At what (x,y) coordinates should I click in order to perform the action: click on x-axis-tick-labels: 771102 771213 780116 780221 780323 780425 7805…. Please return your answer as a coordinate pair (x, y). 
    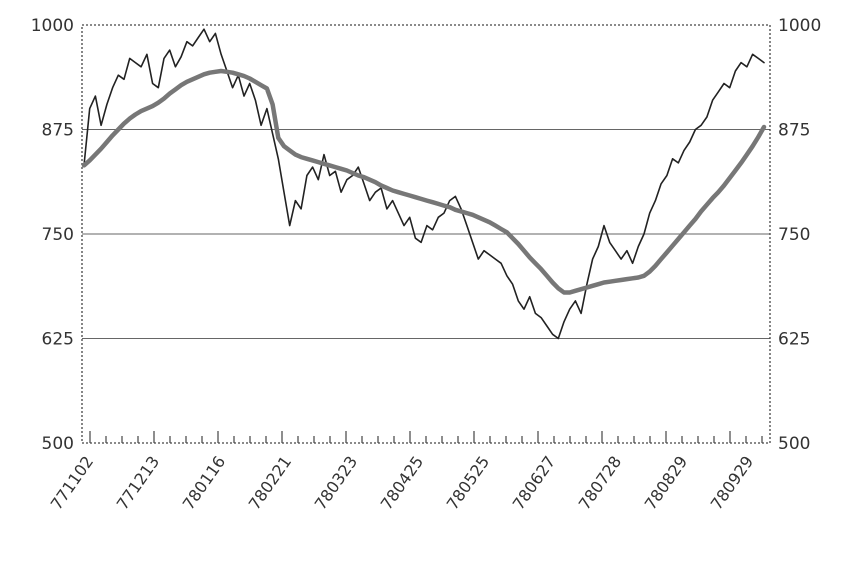
    Looking at the image, I should click on (402, 482).